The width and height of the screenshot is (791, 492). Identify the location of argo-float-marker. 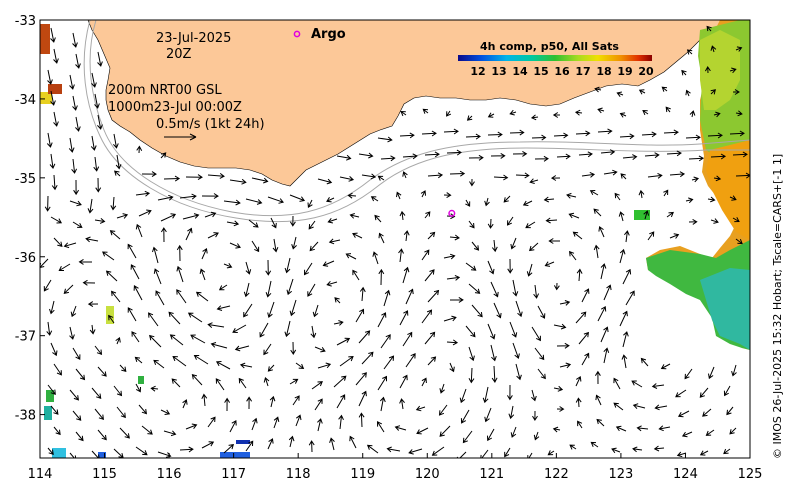
(452, 213).